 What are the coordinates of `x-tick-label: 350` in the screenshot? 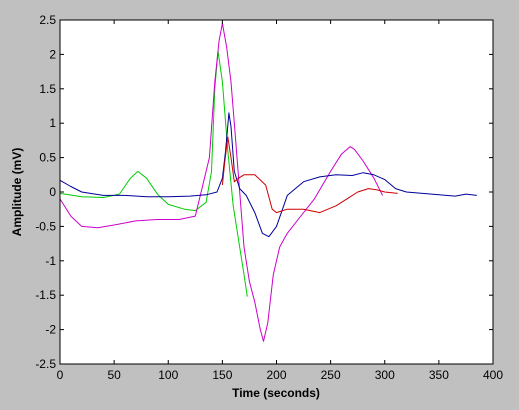 It's located at (439, 375).